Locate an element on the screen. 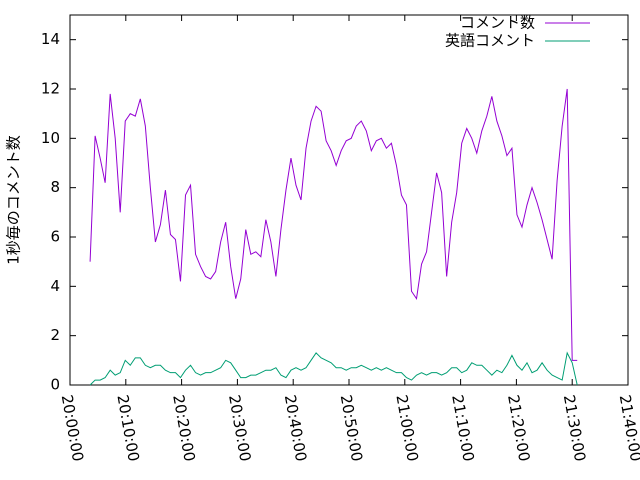  x-tick-label: 20:20:00 is located at coordinates (183, 427).